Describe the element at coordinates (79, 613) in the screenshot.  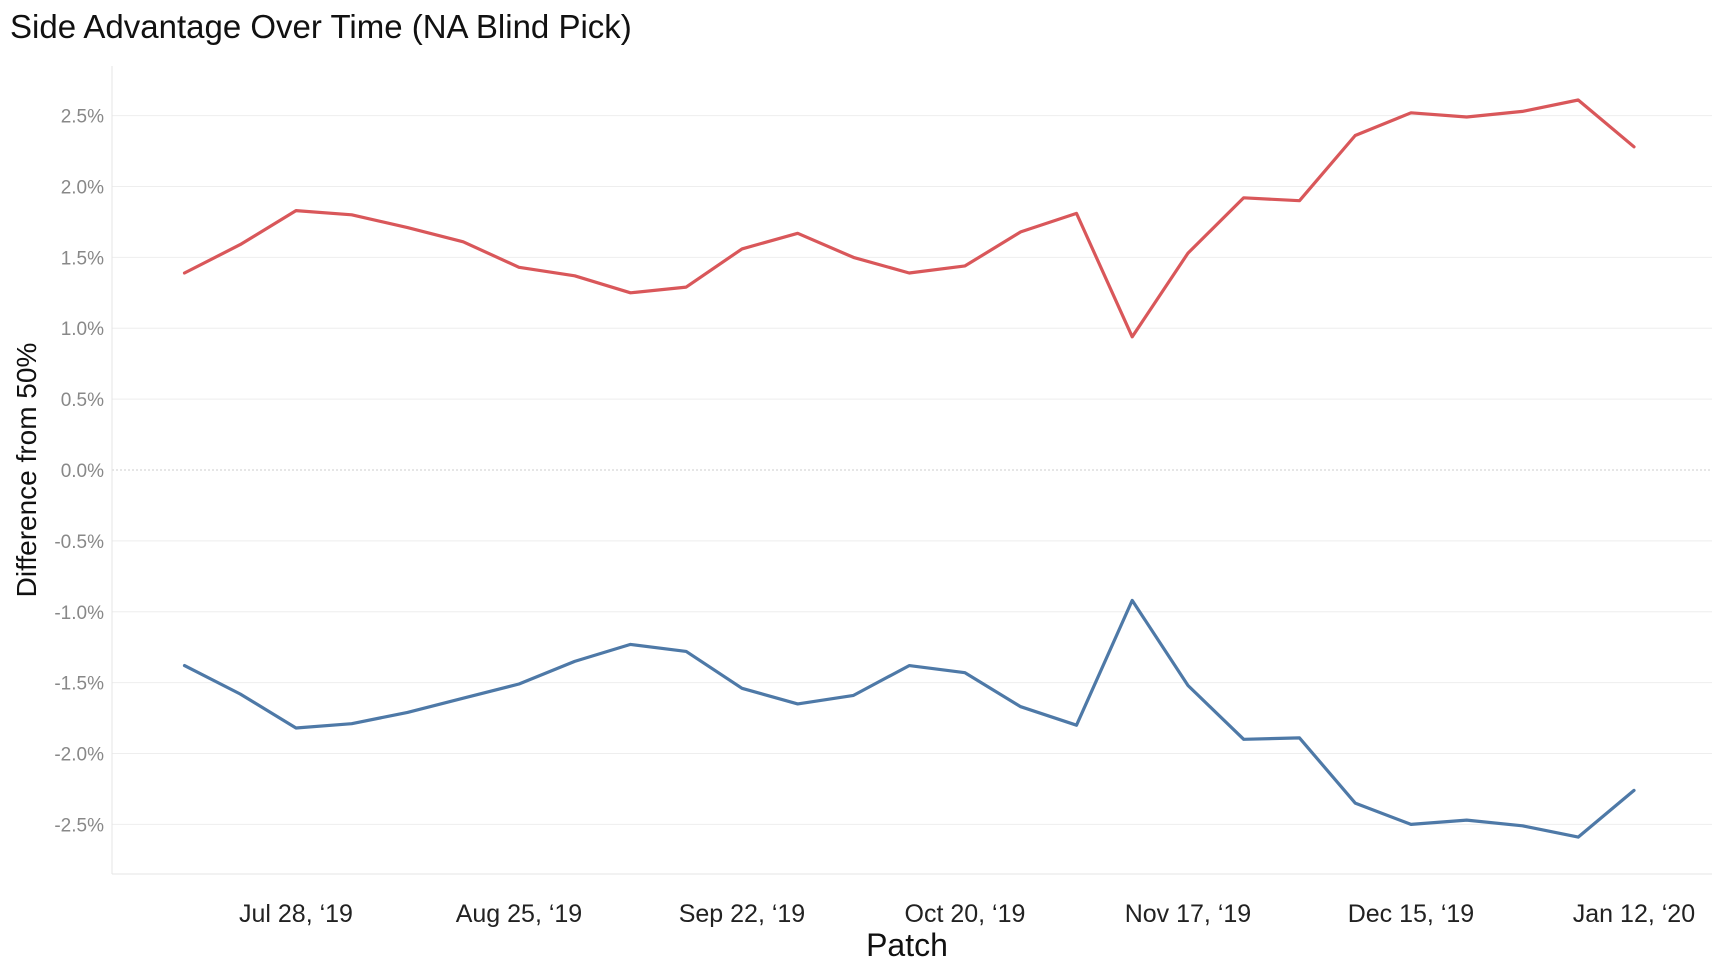
I see `y-tick-label: -1.0%` at that location.